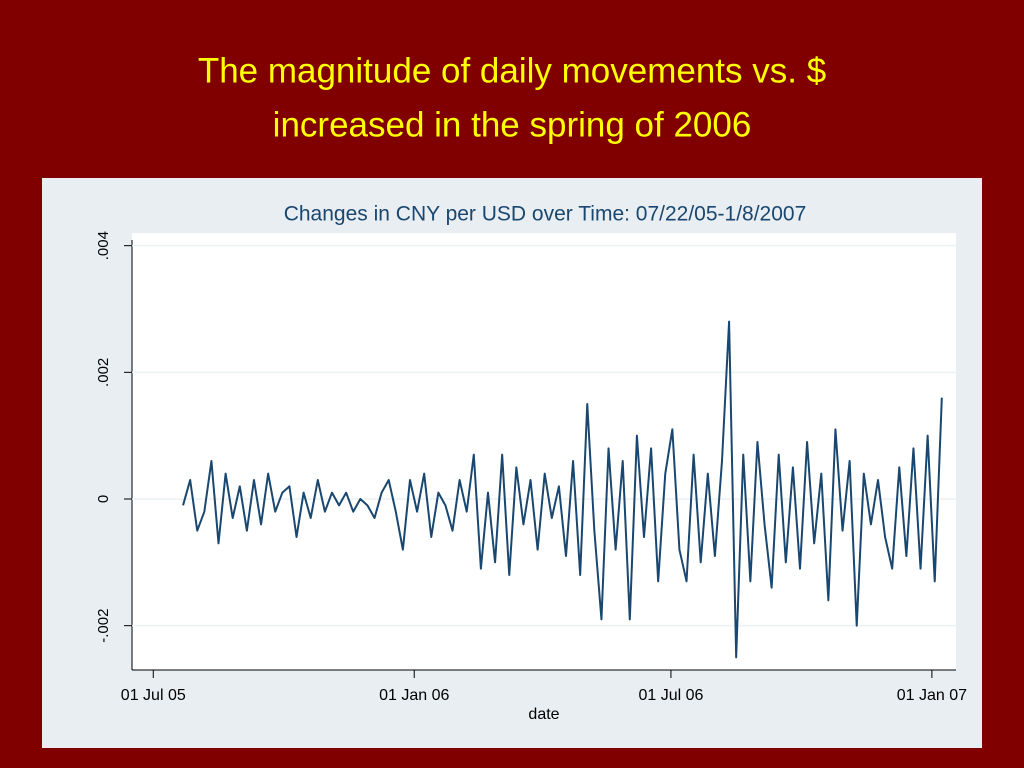 This screenshot has width=1024, height=768. I want to click on x-tick-label: 01 Jul 05, so click(153, 695).